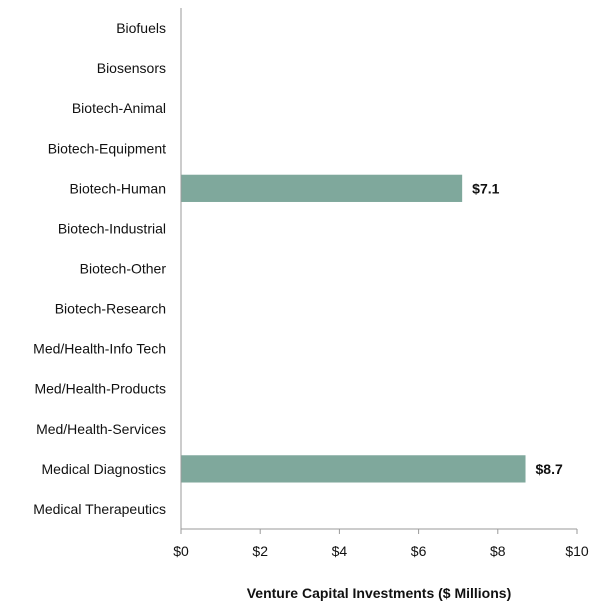 The height and width of the screenshot is (604, 601). I want to click on x-tick-label: $0, so click(181, 551).